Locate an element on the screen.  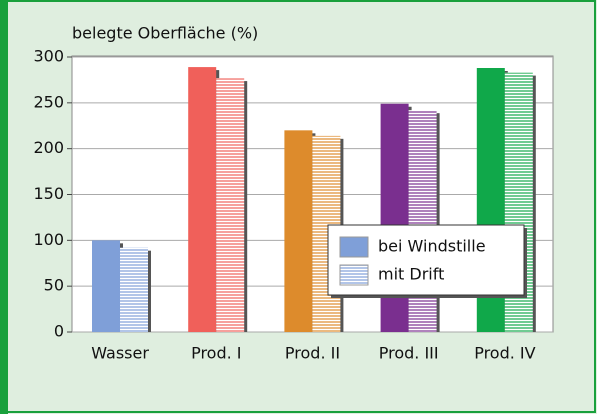
y-tick-label: 100 is located at coordinates (48, 239).